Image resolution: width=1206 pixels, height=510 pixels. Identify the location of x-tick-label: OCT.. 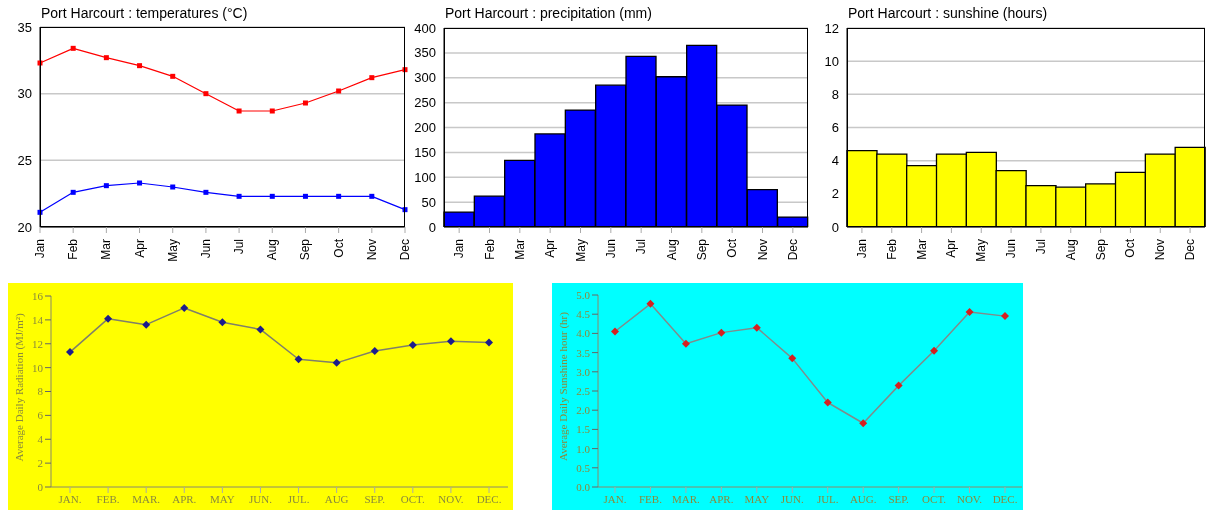
(934, 498).